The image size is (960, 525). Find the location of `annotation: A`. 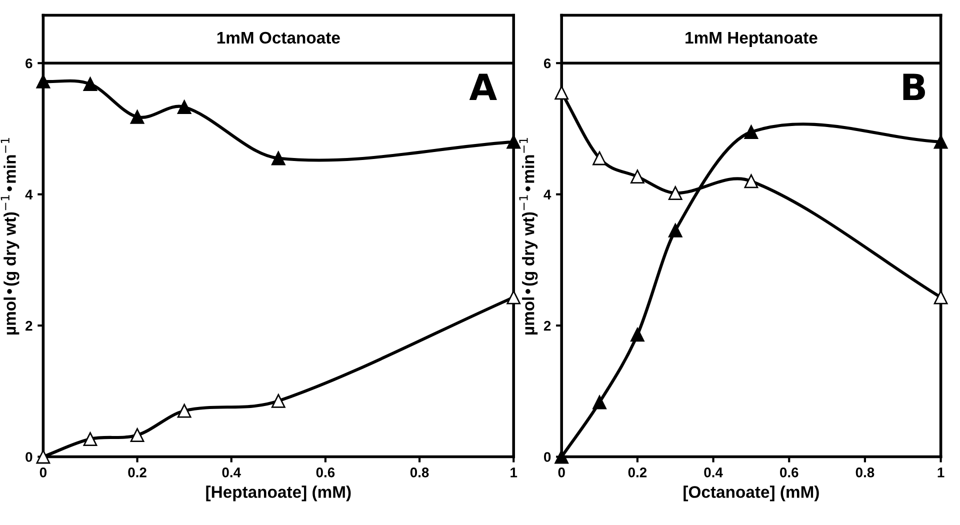

annotation: A is located at coordinates (483, 87).